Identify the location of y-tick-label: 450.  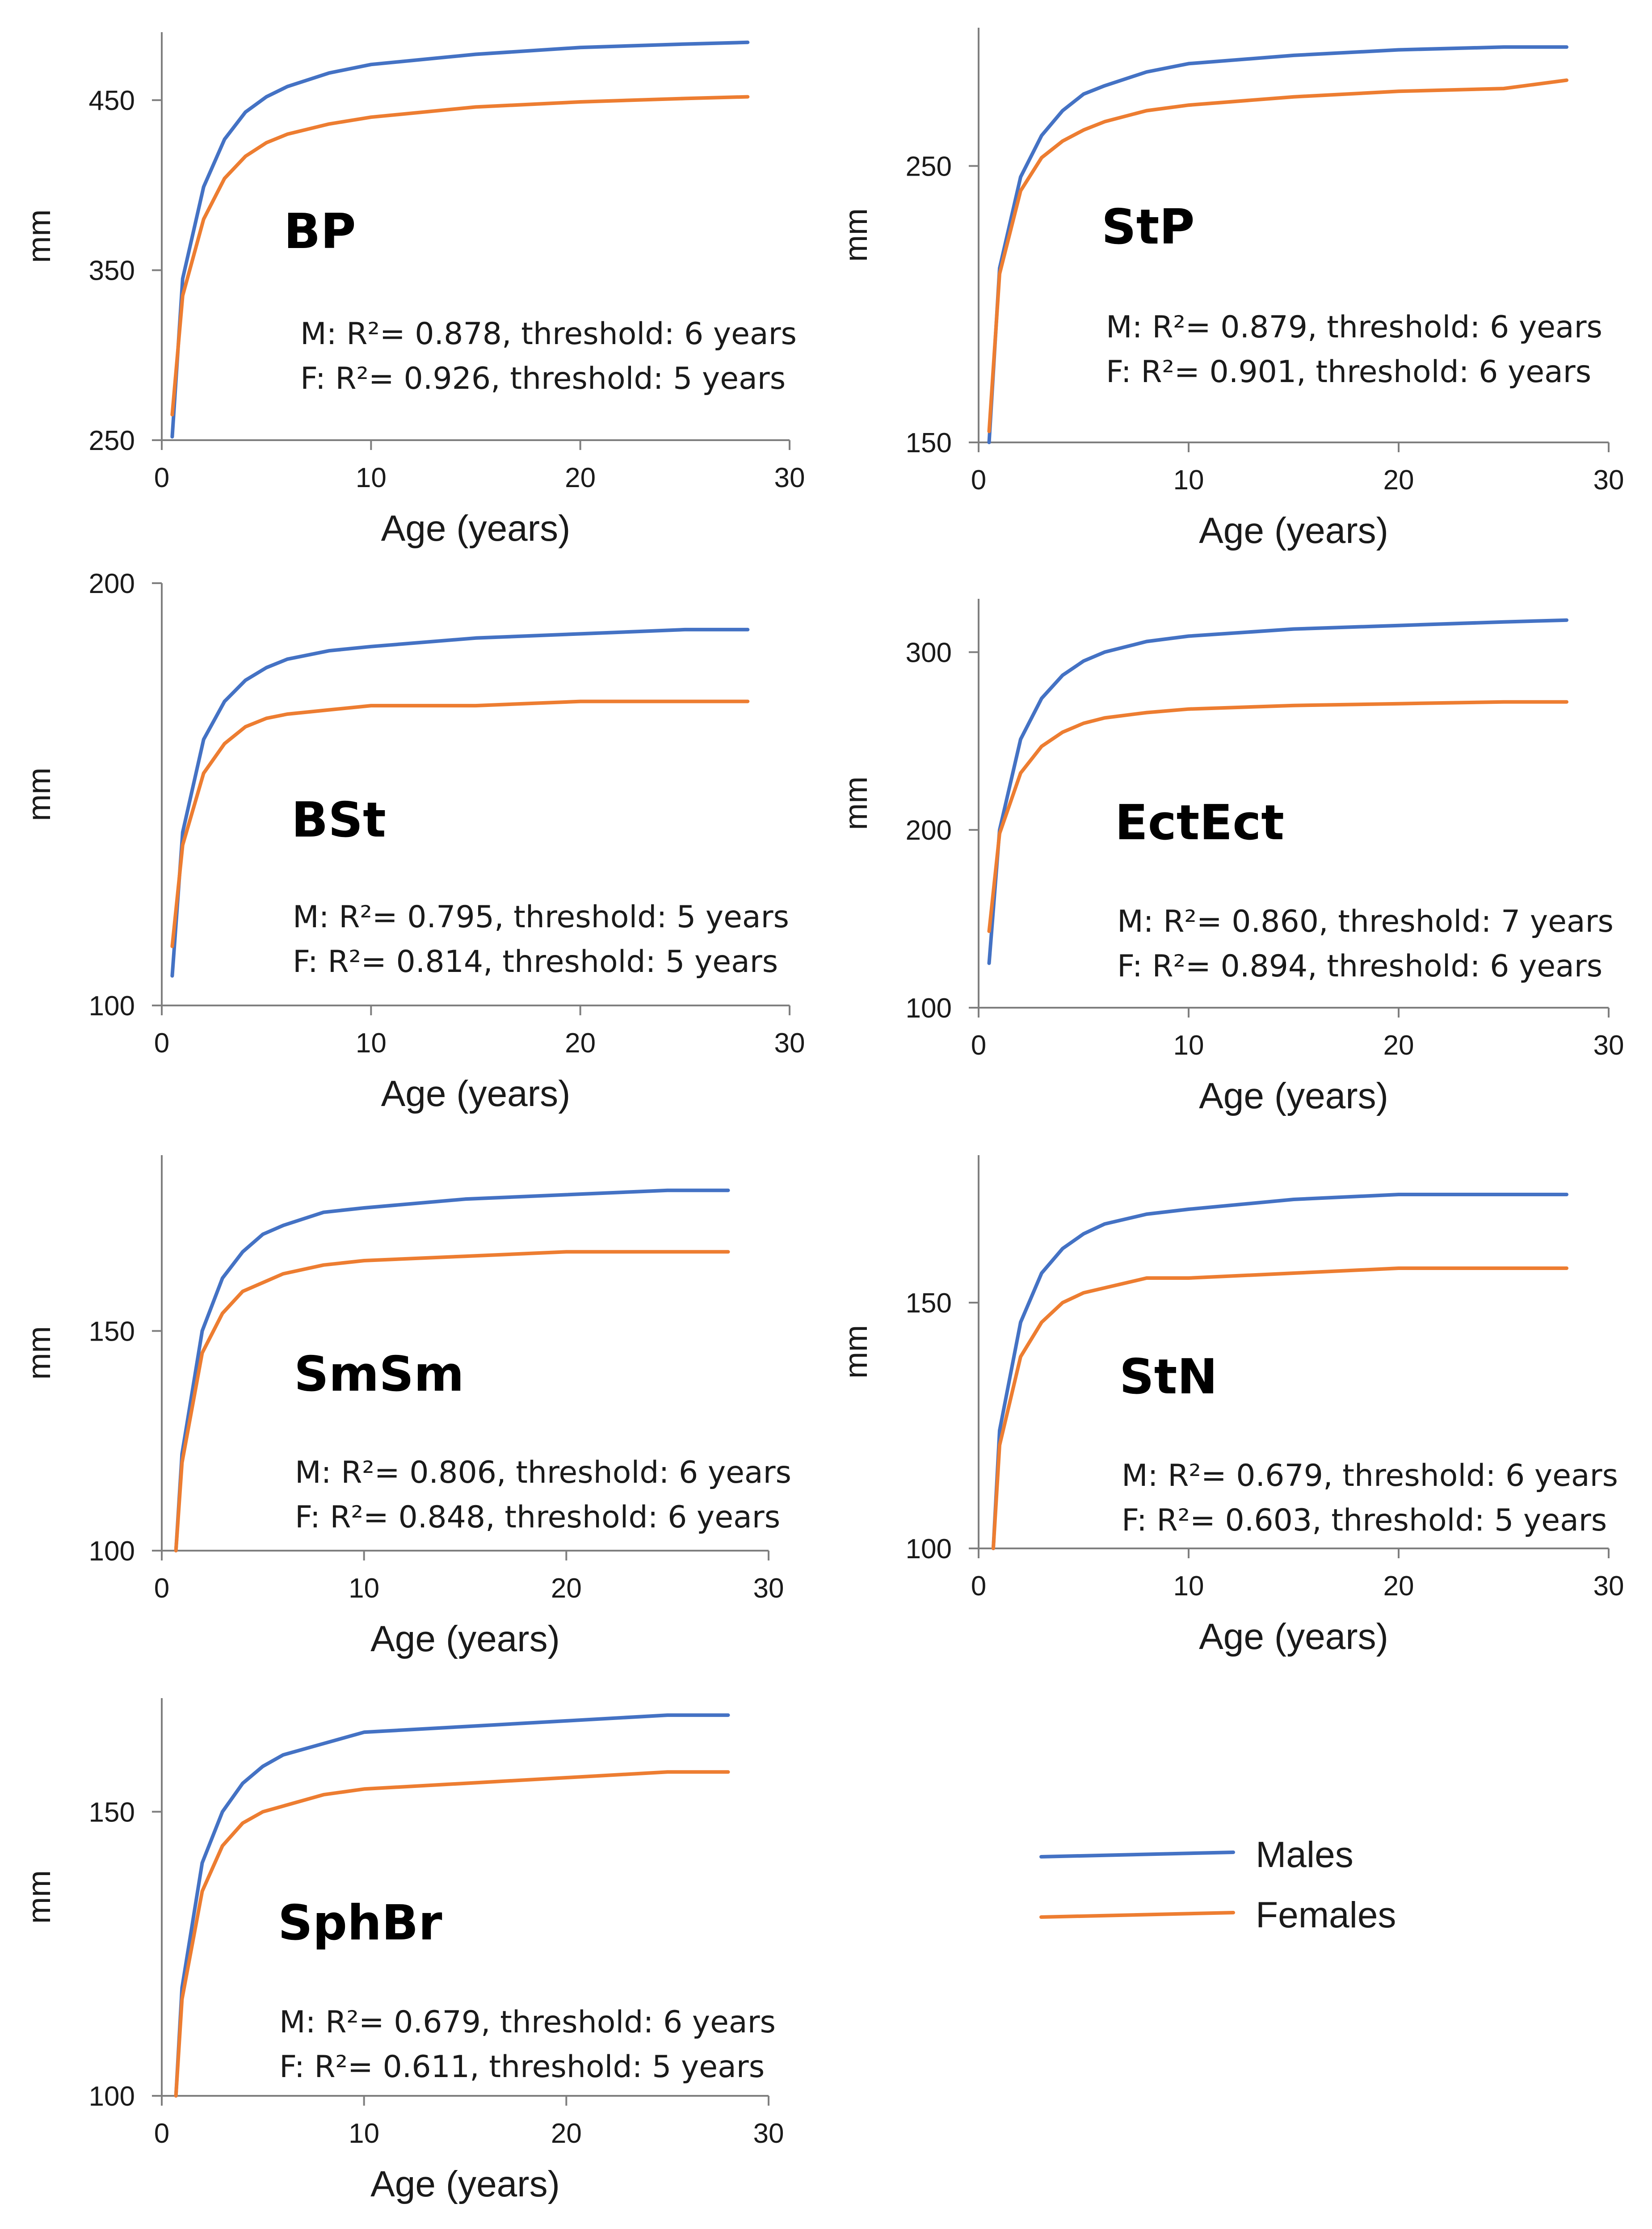
(112, 100).